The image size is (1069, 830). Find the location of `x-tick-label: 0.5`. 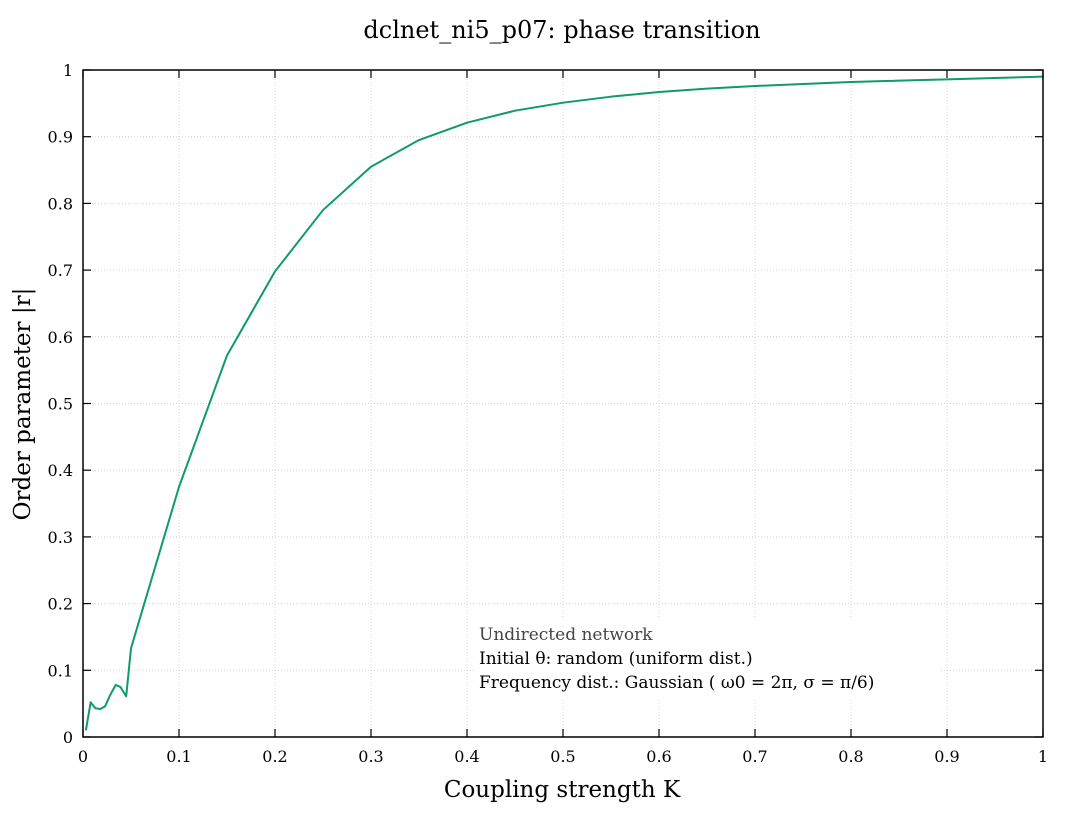

x-tick-label: 0.5 is located at coordinates (562, 756).